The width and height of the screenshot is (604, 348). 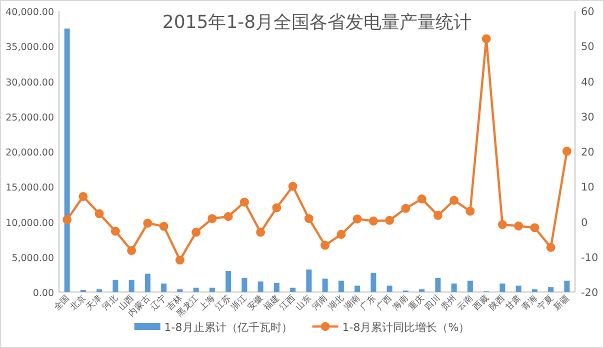 What do you see at coordinates (589, 258) in the screenshot?
I see `y2-tick-label: -10` at bounding box center [589, 258].